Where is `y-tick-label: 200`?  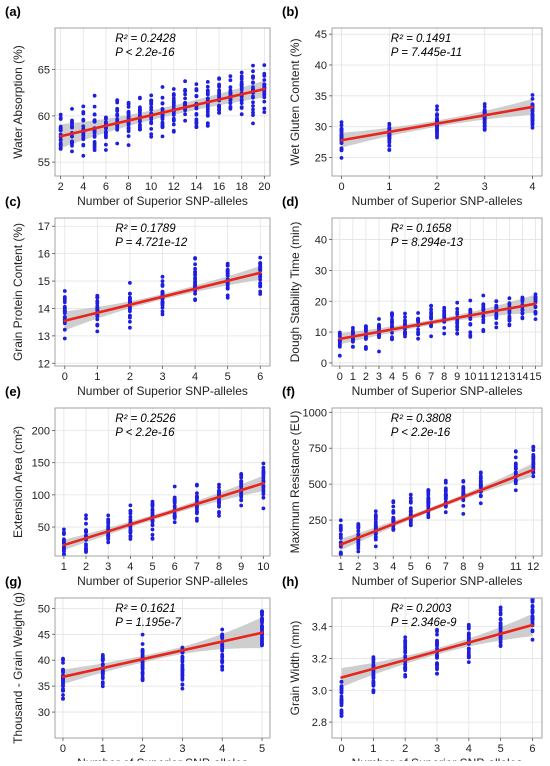
y-tick-label: 200 is located at coordinates (41, 432).